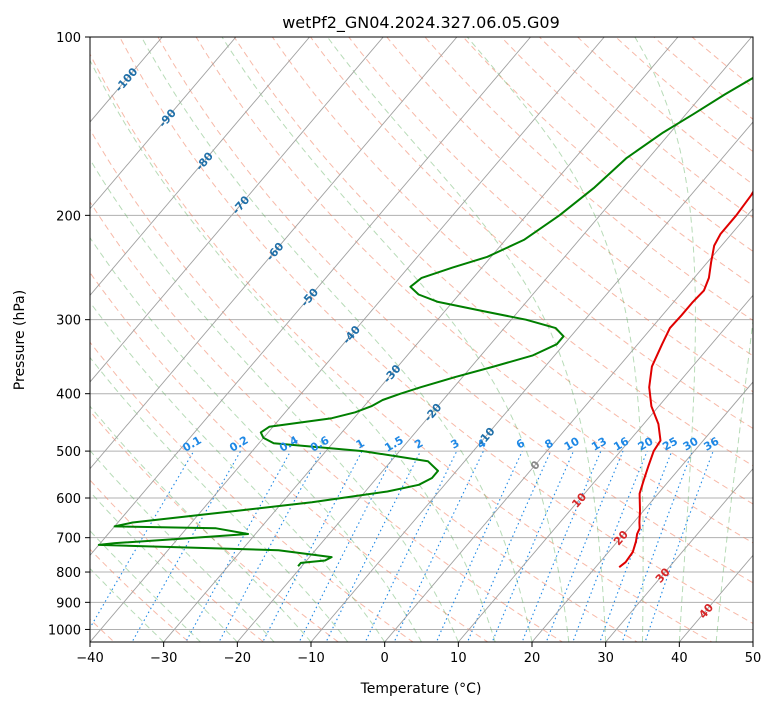 Image resolution: width=775 pixels, height=712 pixels. Describe the element at coordinates (68, 395) in the screenshot. I see `y-tick-label-400: 400` at that location.